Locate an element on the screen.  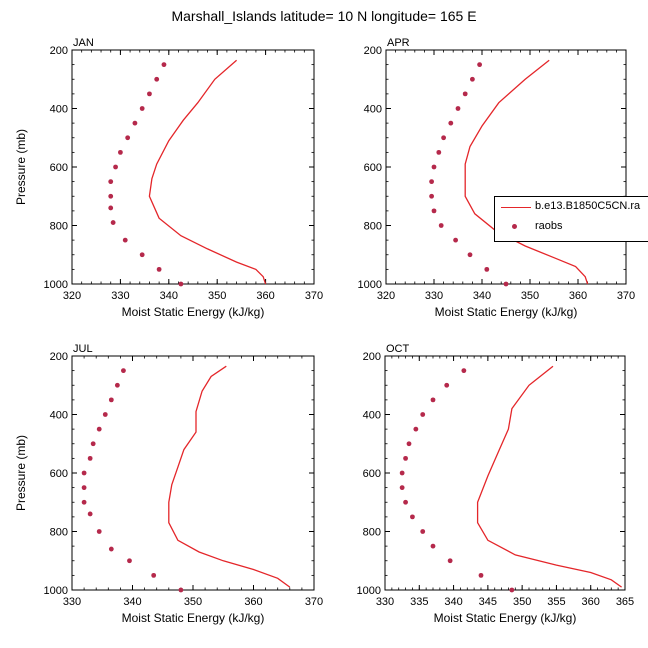
y-axis-label: Pressure (mb) is located at coordinates (21, 473).